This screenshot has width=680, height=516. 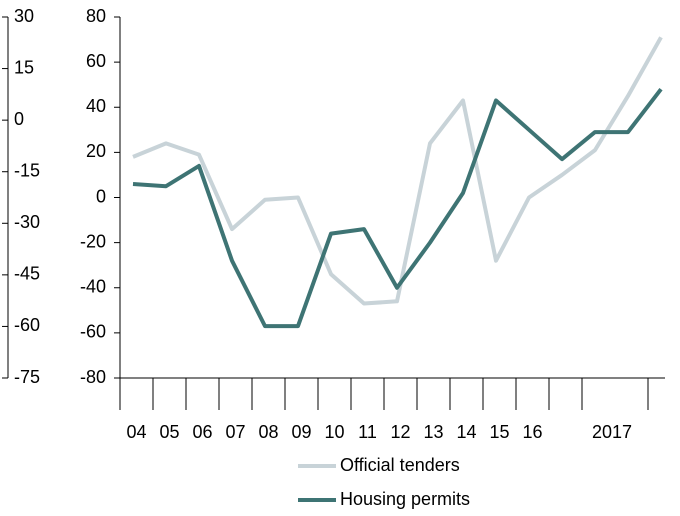 What do you see at coordinates (19, 119) in the screenshot?
I see `y2-tick-label: 0` at bounding box center [19, 119].